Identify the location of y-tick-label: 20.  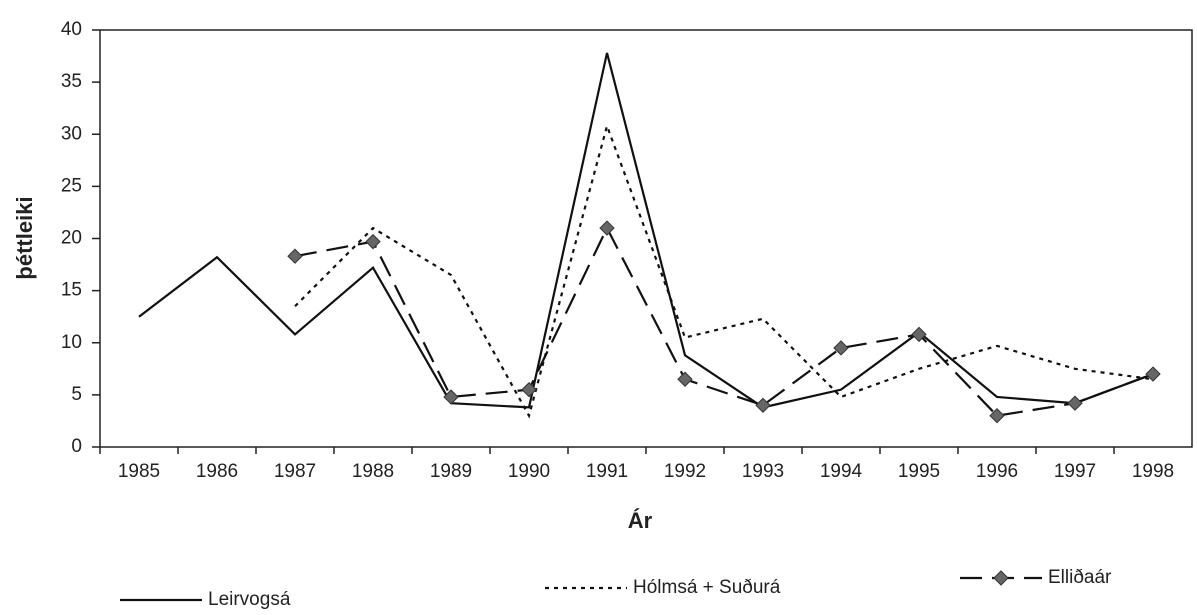
(71, 238).